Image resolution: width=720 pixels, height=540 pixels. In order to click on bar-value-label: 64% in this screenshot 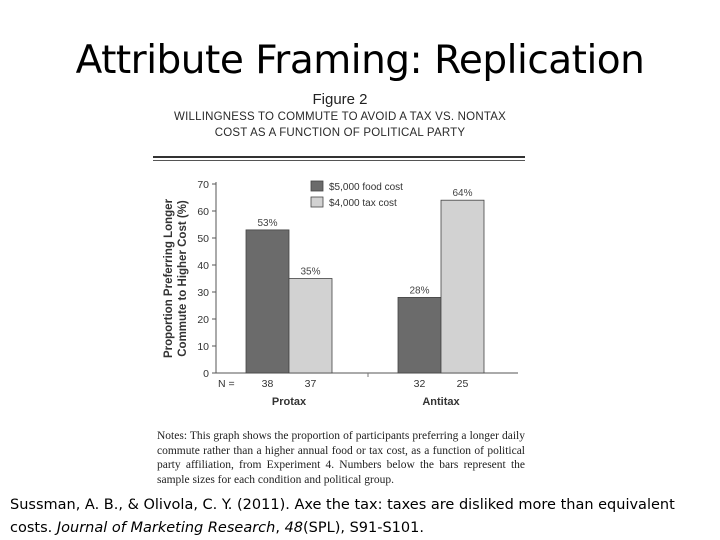, I will do `click(462, 193)`.